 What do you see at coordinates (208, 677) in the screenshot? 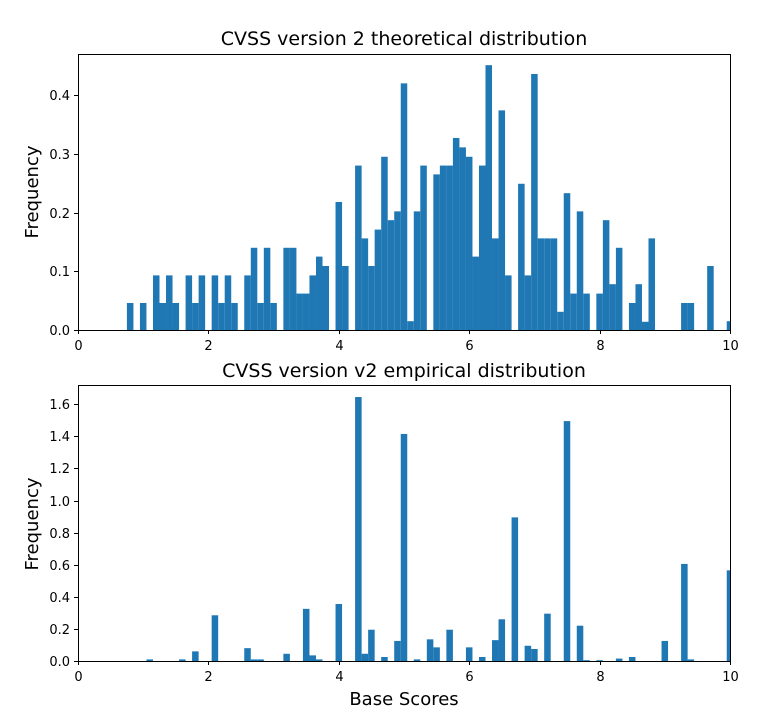
I see `empirical-x-tick-label: 2` at bounding box center [208, 677].